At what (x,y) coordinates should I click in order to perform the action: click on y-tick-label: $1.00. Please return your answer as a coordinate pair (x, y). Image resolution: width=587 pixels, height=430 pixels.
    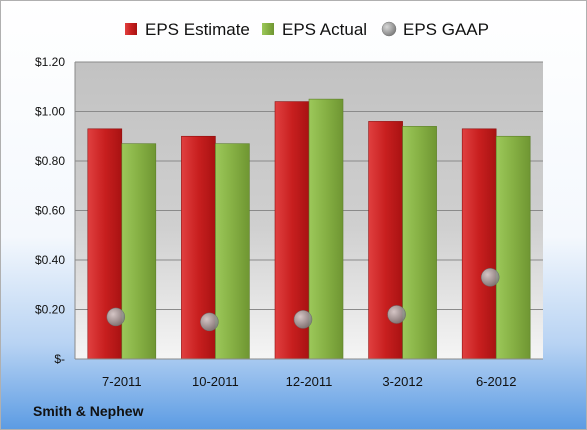
    Looking at the image, I should click on (50, 112).